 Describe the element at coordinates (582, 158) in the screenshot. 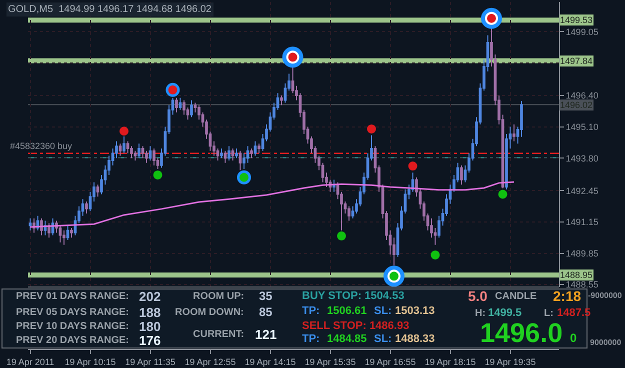

I see `y-tick-label: 1493.80` at that location.